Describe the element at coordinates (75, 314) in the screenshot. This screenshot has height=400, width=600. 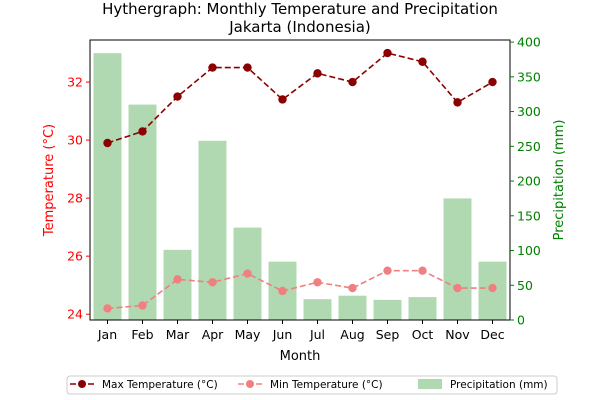
I see `y-left-tick-label-24: 24` at that location.